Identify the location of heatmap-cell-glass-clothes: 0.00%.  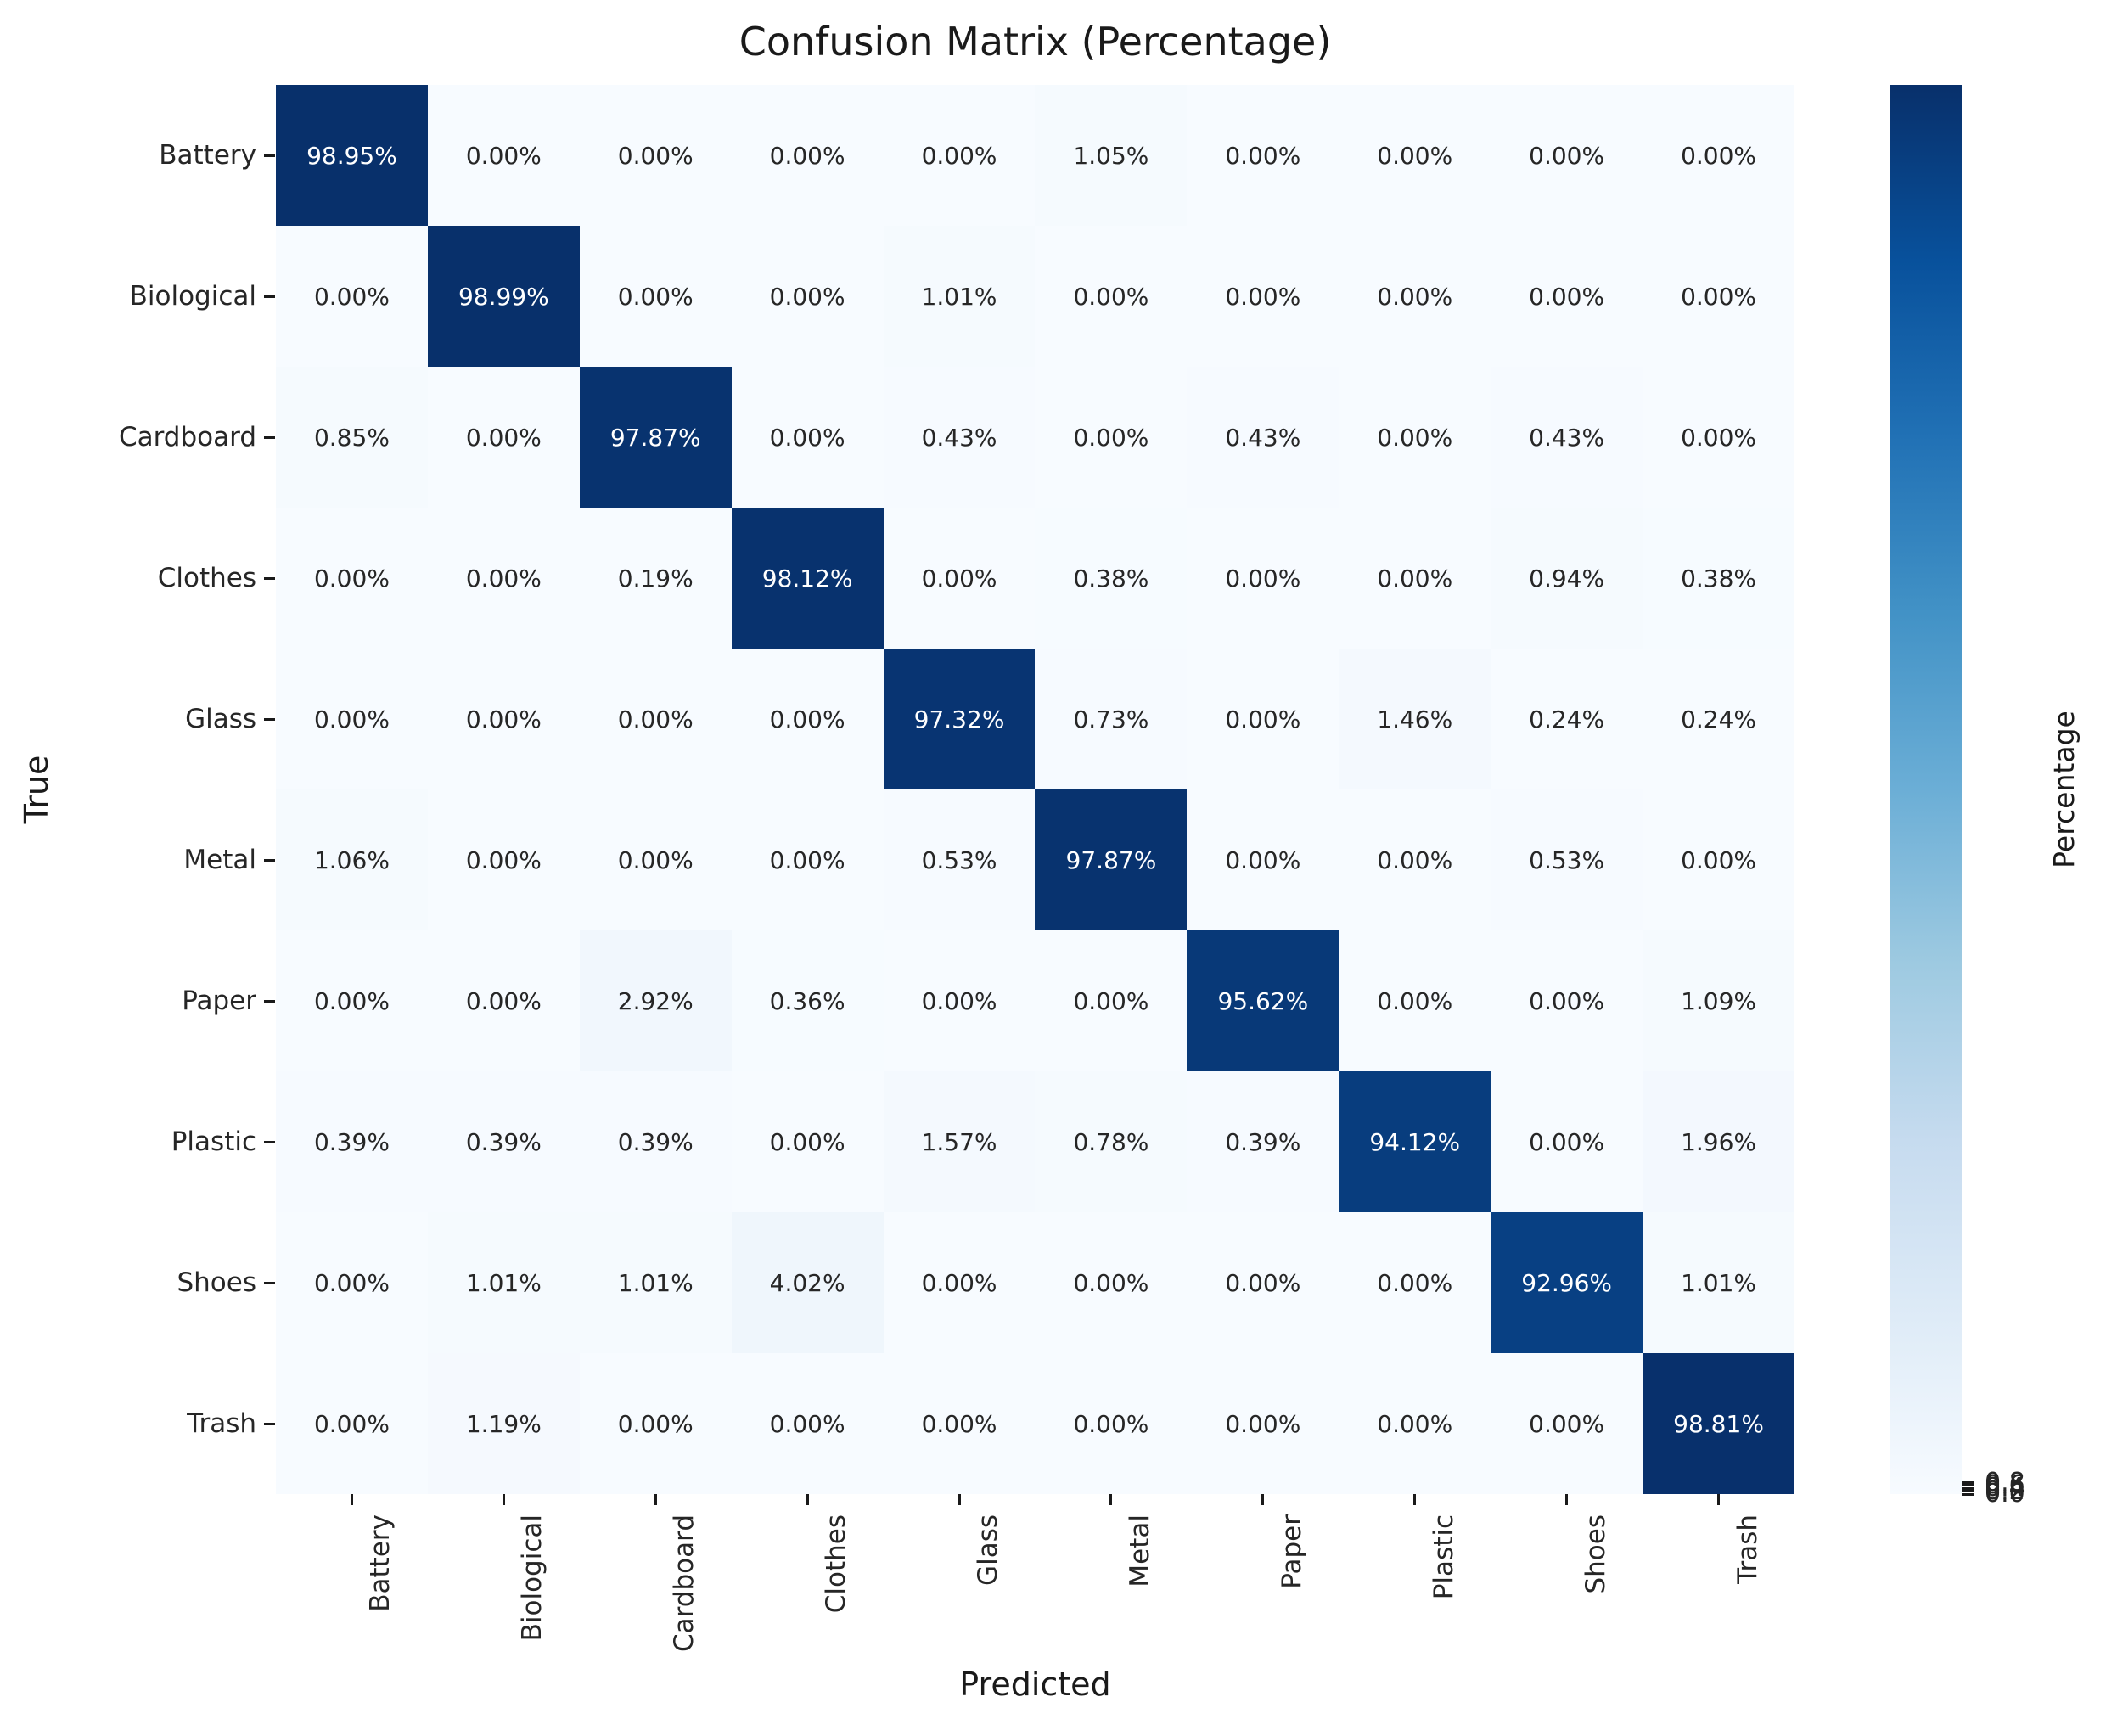
(808, 719).